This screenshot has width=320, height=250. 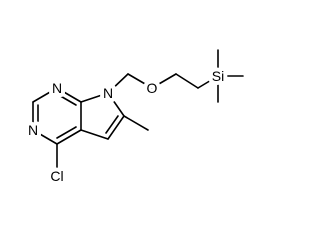 I want to click on atom-label: Cl, so click(x=56, y=176).